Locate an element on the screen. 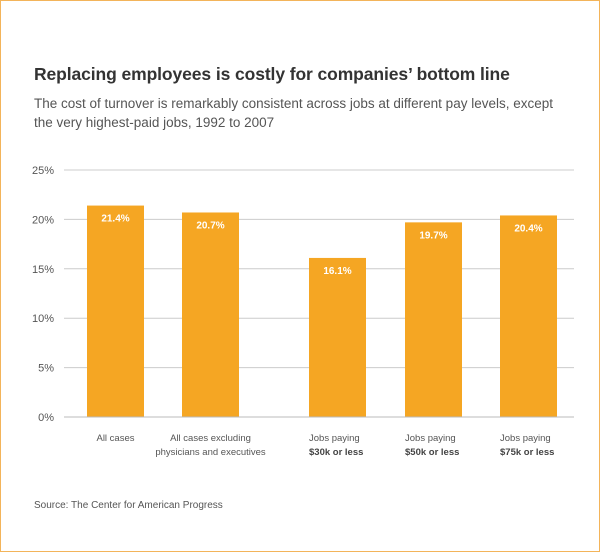 This screenshot has height=552, width=600. x-category-label: All cases is located at coordinates (115, 438).